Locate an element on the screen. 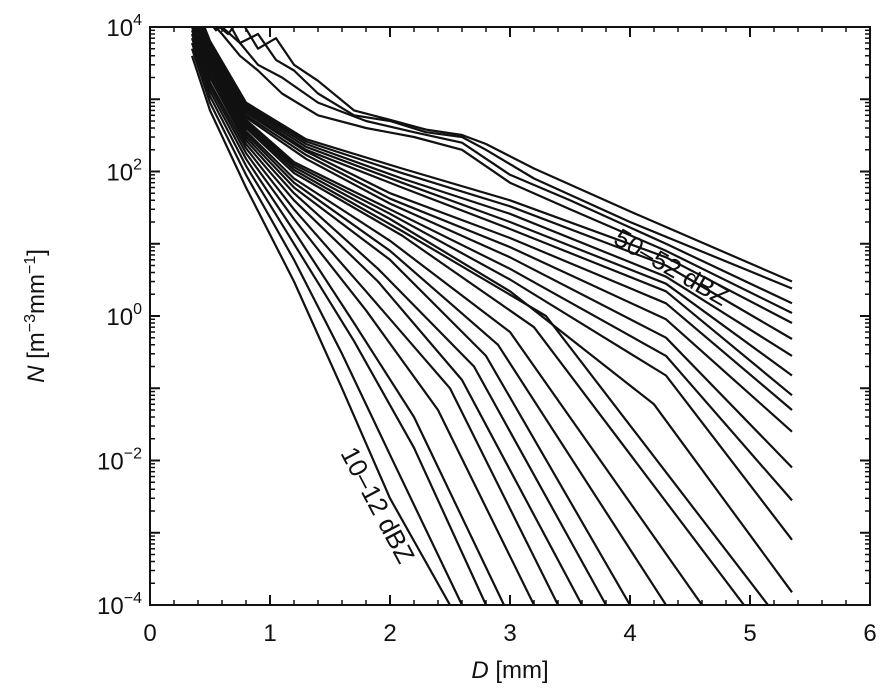 Image resolution: width=883 pixels, height=694 pixels. x-tick-label: 1 is located at coordinates (269, 633).